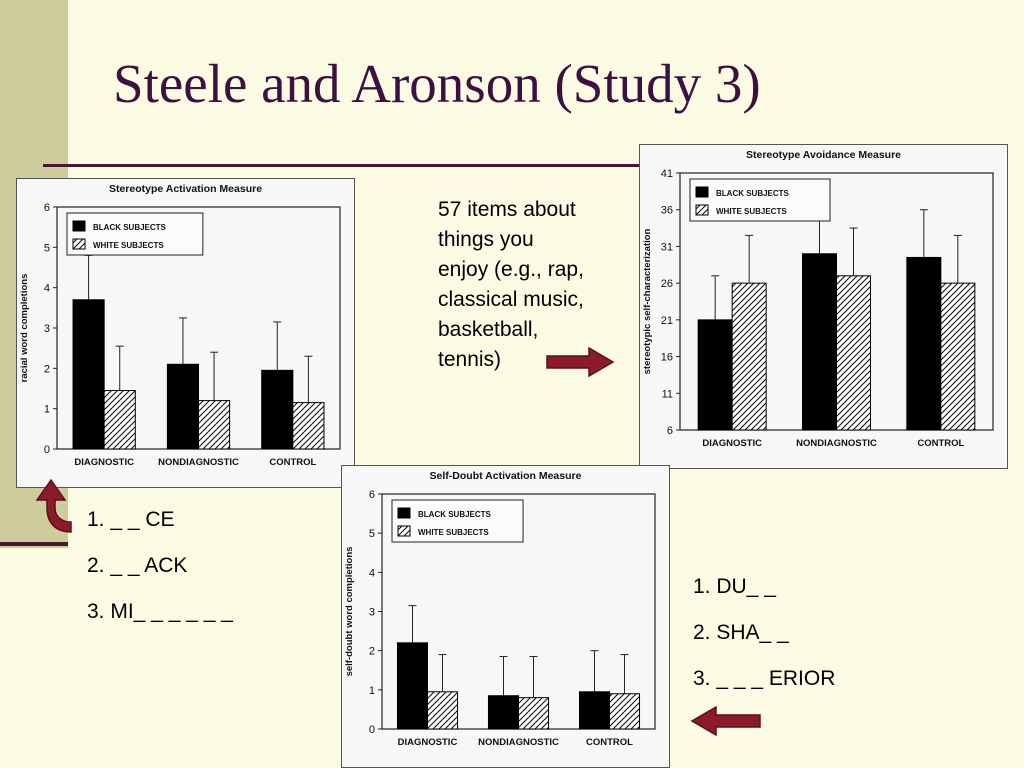 The height and width of the screenshot is (768, 1024). Describe the element at coordinates (734, 586) in the screenshot. I see `list-item: 1. DU_ _` at that location.